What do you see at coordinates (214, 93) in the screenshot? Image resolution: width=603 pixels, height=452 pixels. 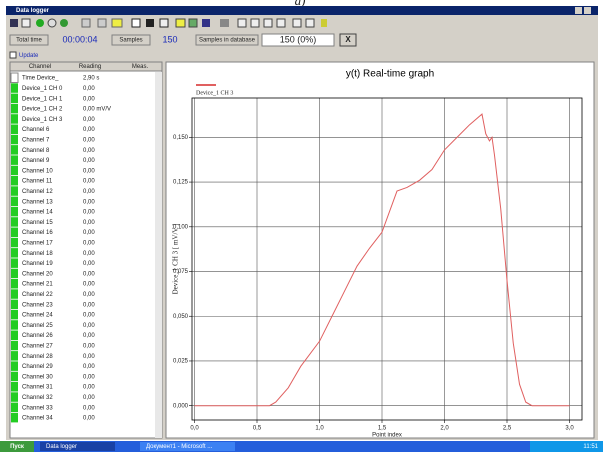 I see `legend-label: Device_1 CH 3` at bounding box center [214, 93].